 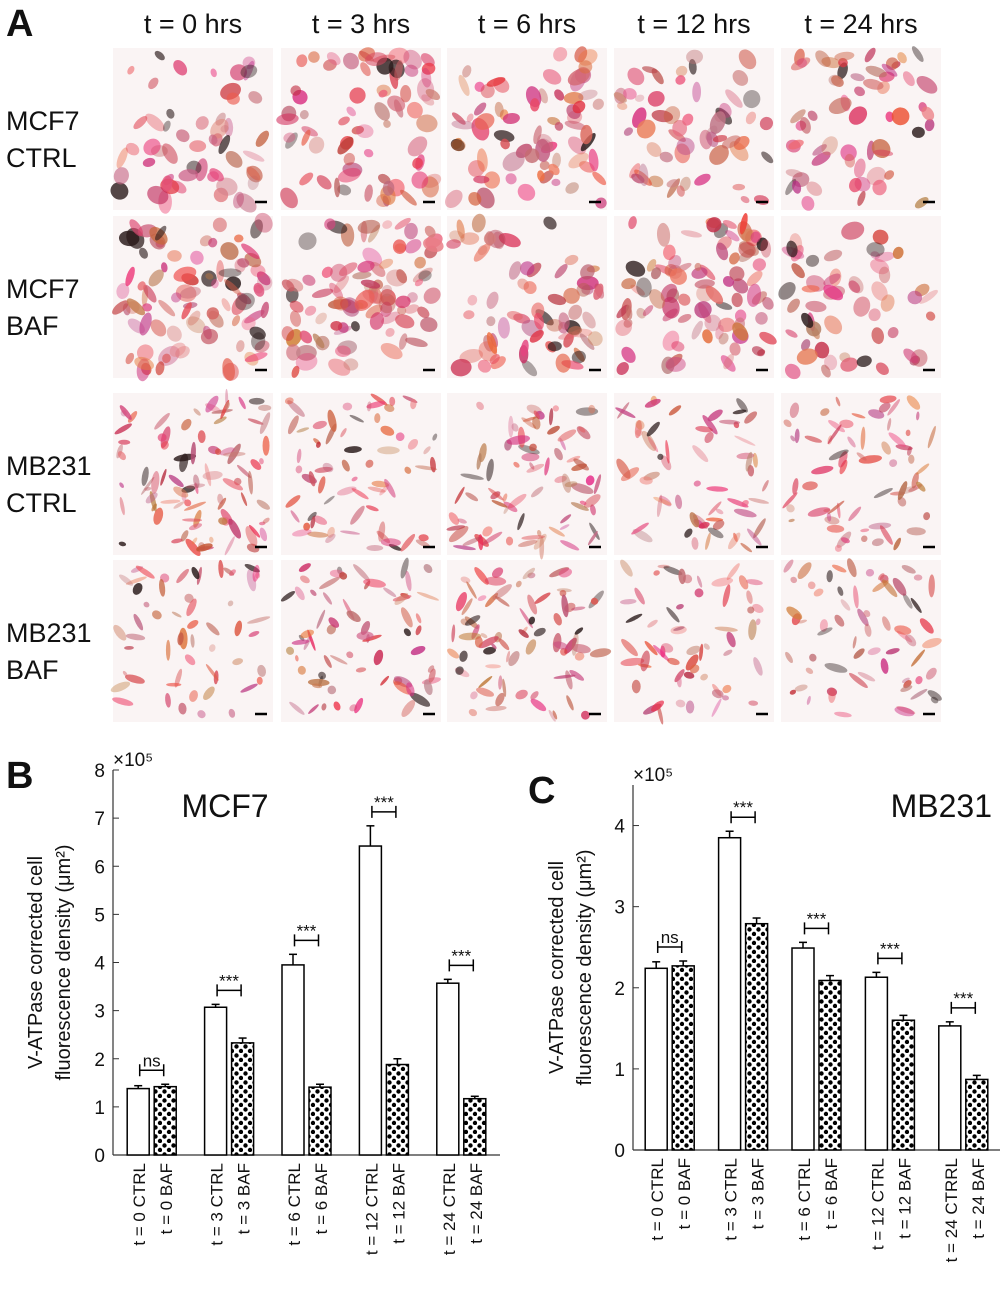 I want to click on column-header: t = 24 hrs, so click(x=860, y=24).